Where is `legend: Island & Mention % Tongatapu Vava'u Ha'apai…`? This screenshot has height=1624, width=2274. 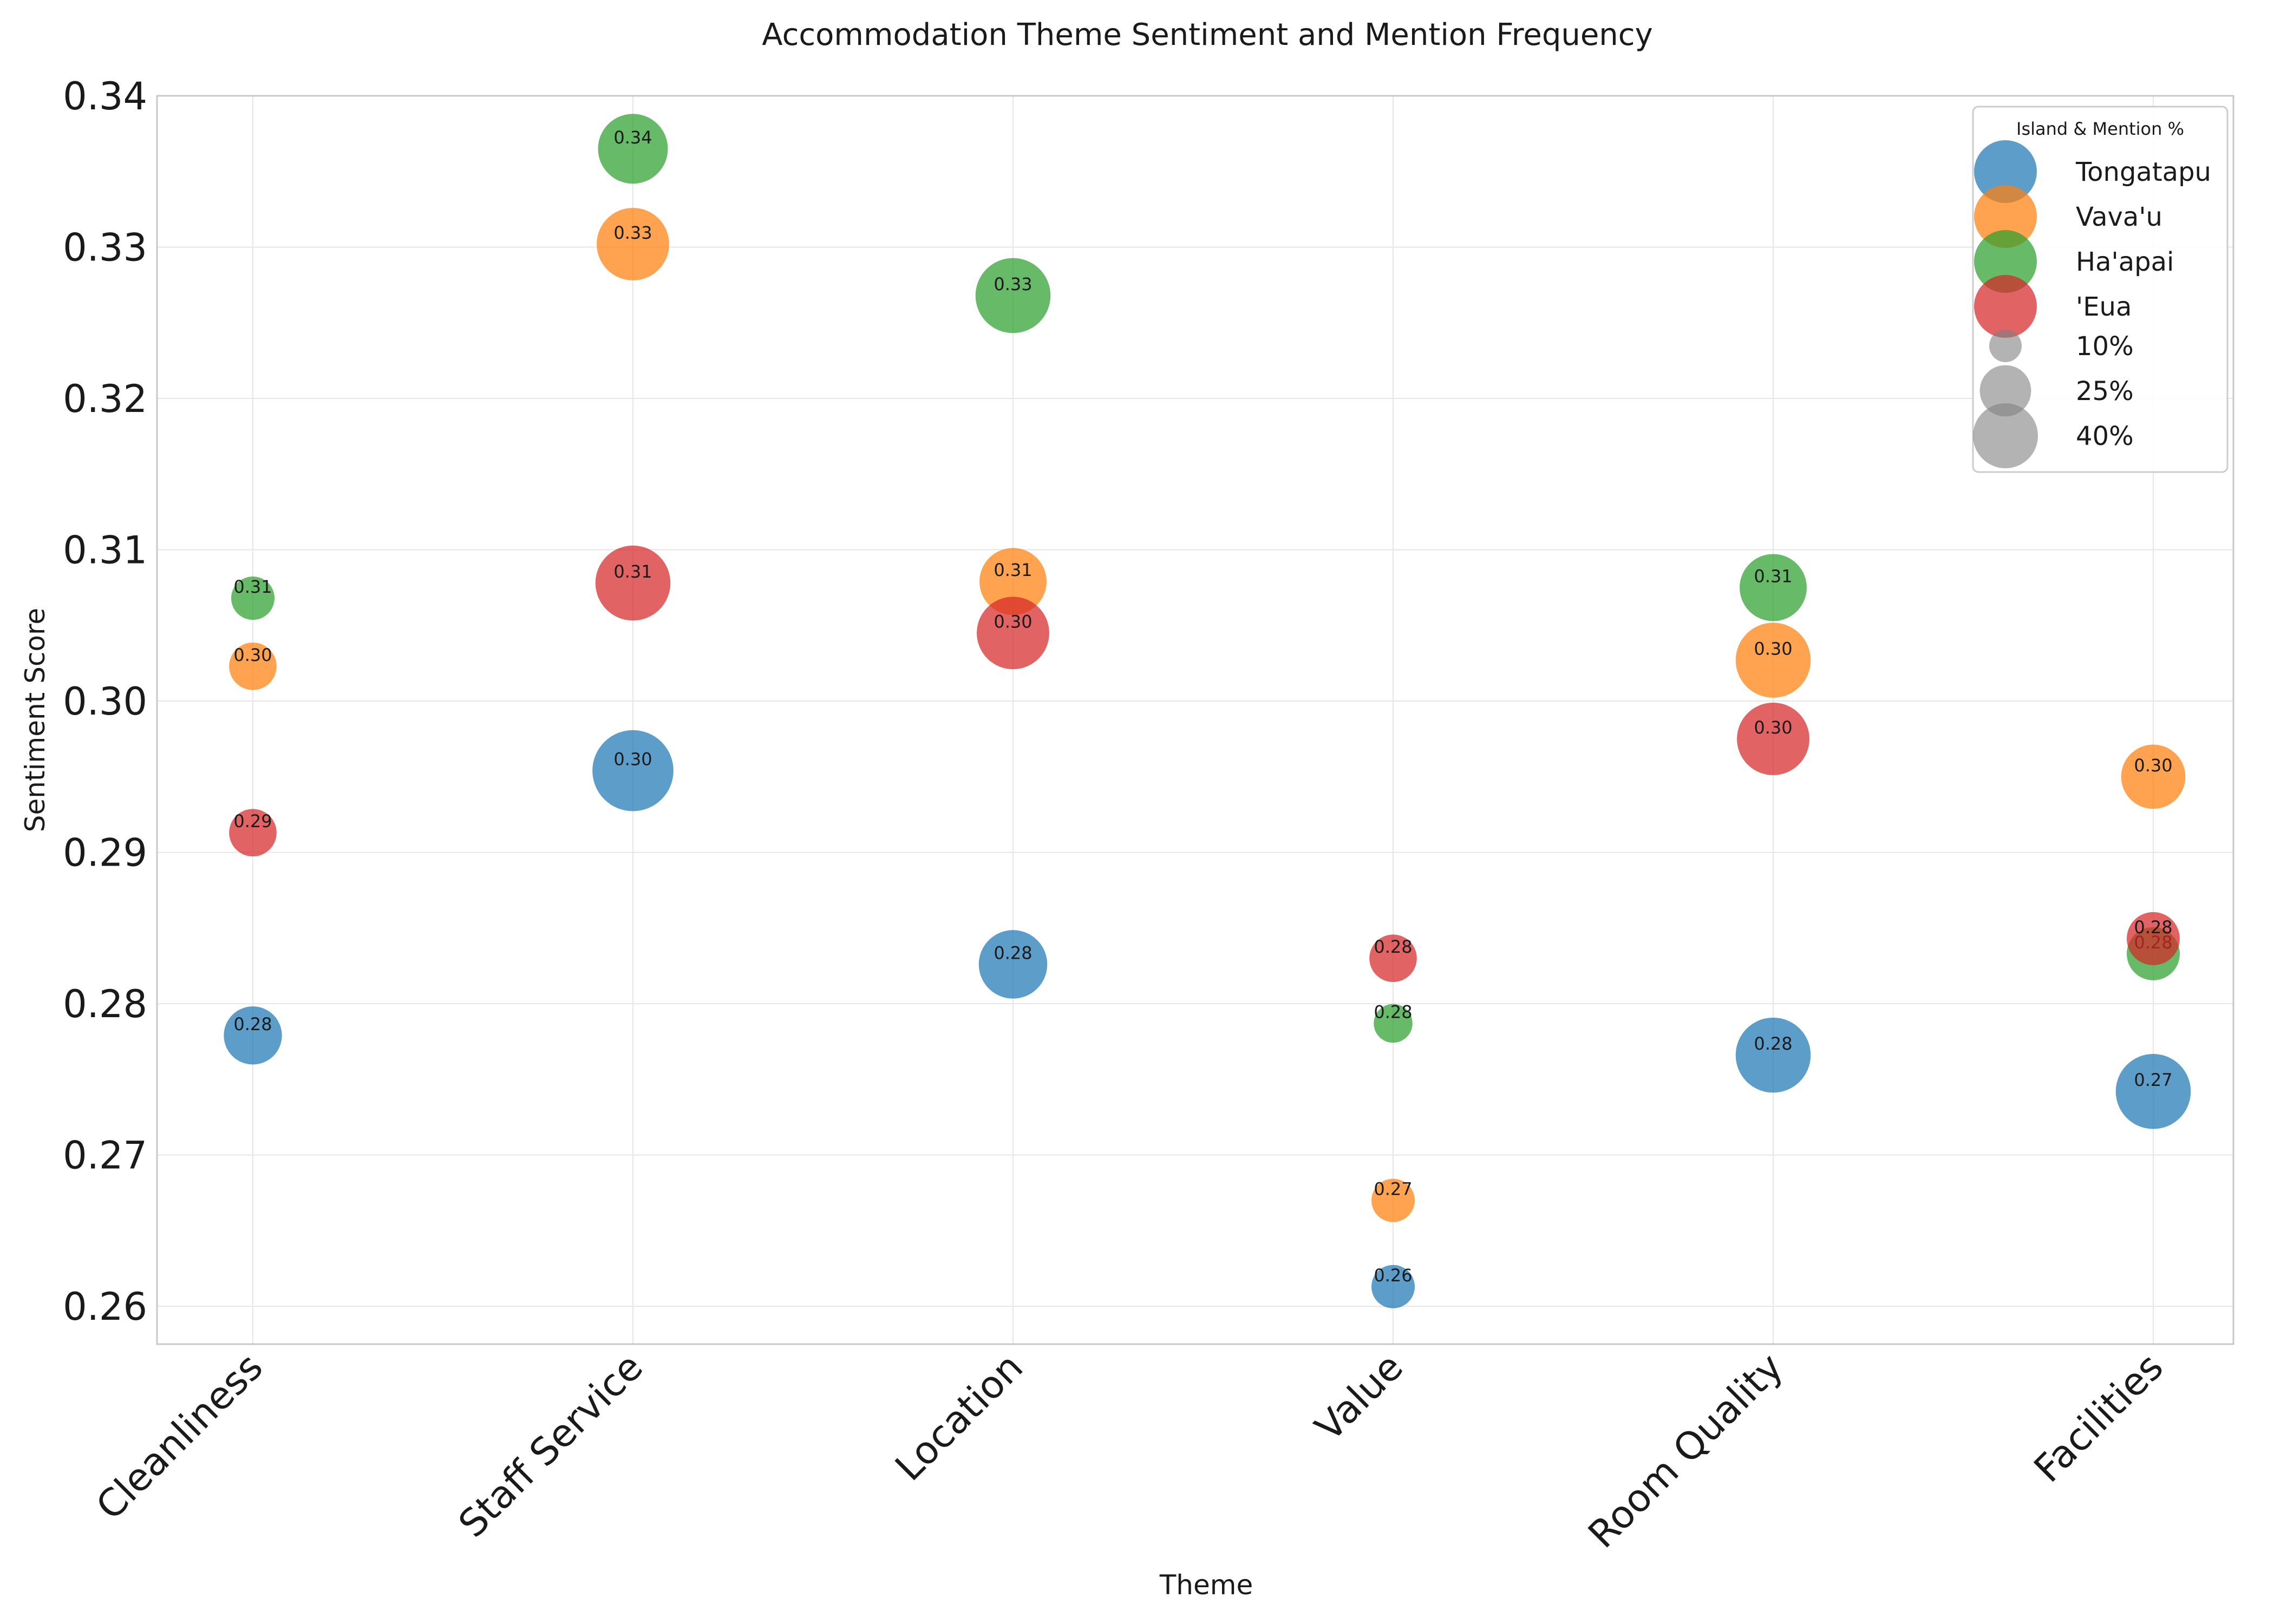 legend: Island & Mention % Tongatapu Vava'u Ha'apai… is located at coordinates (2101, 289).